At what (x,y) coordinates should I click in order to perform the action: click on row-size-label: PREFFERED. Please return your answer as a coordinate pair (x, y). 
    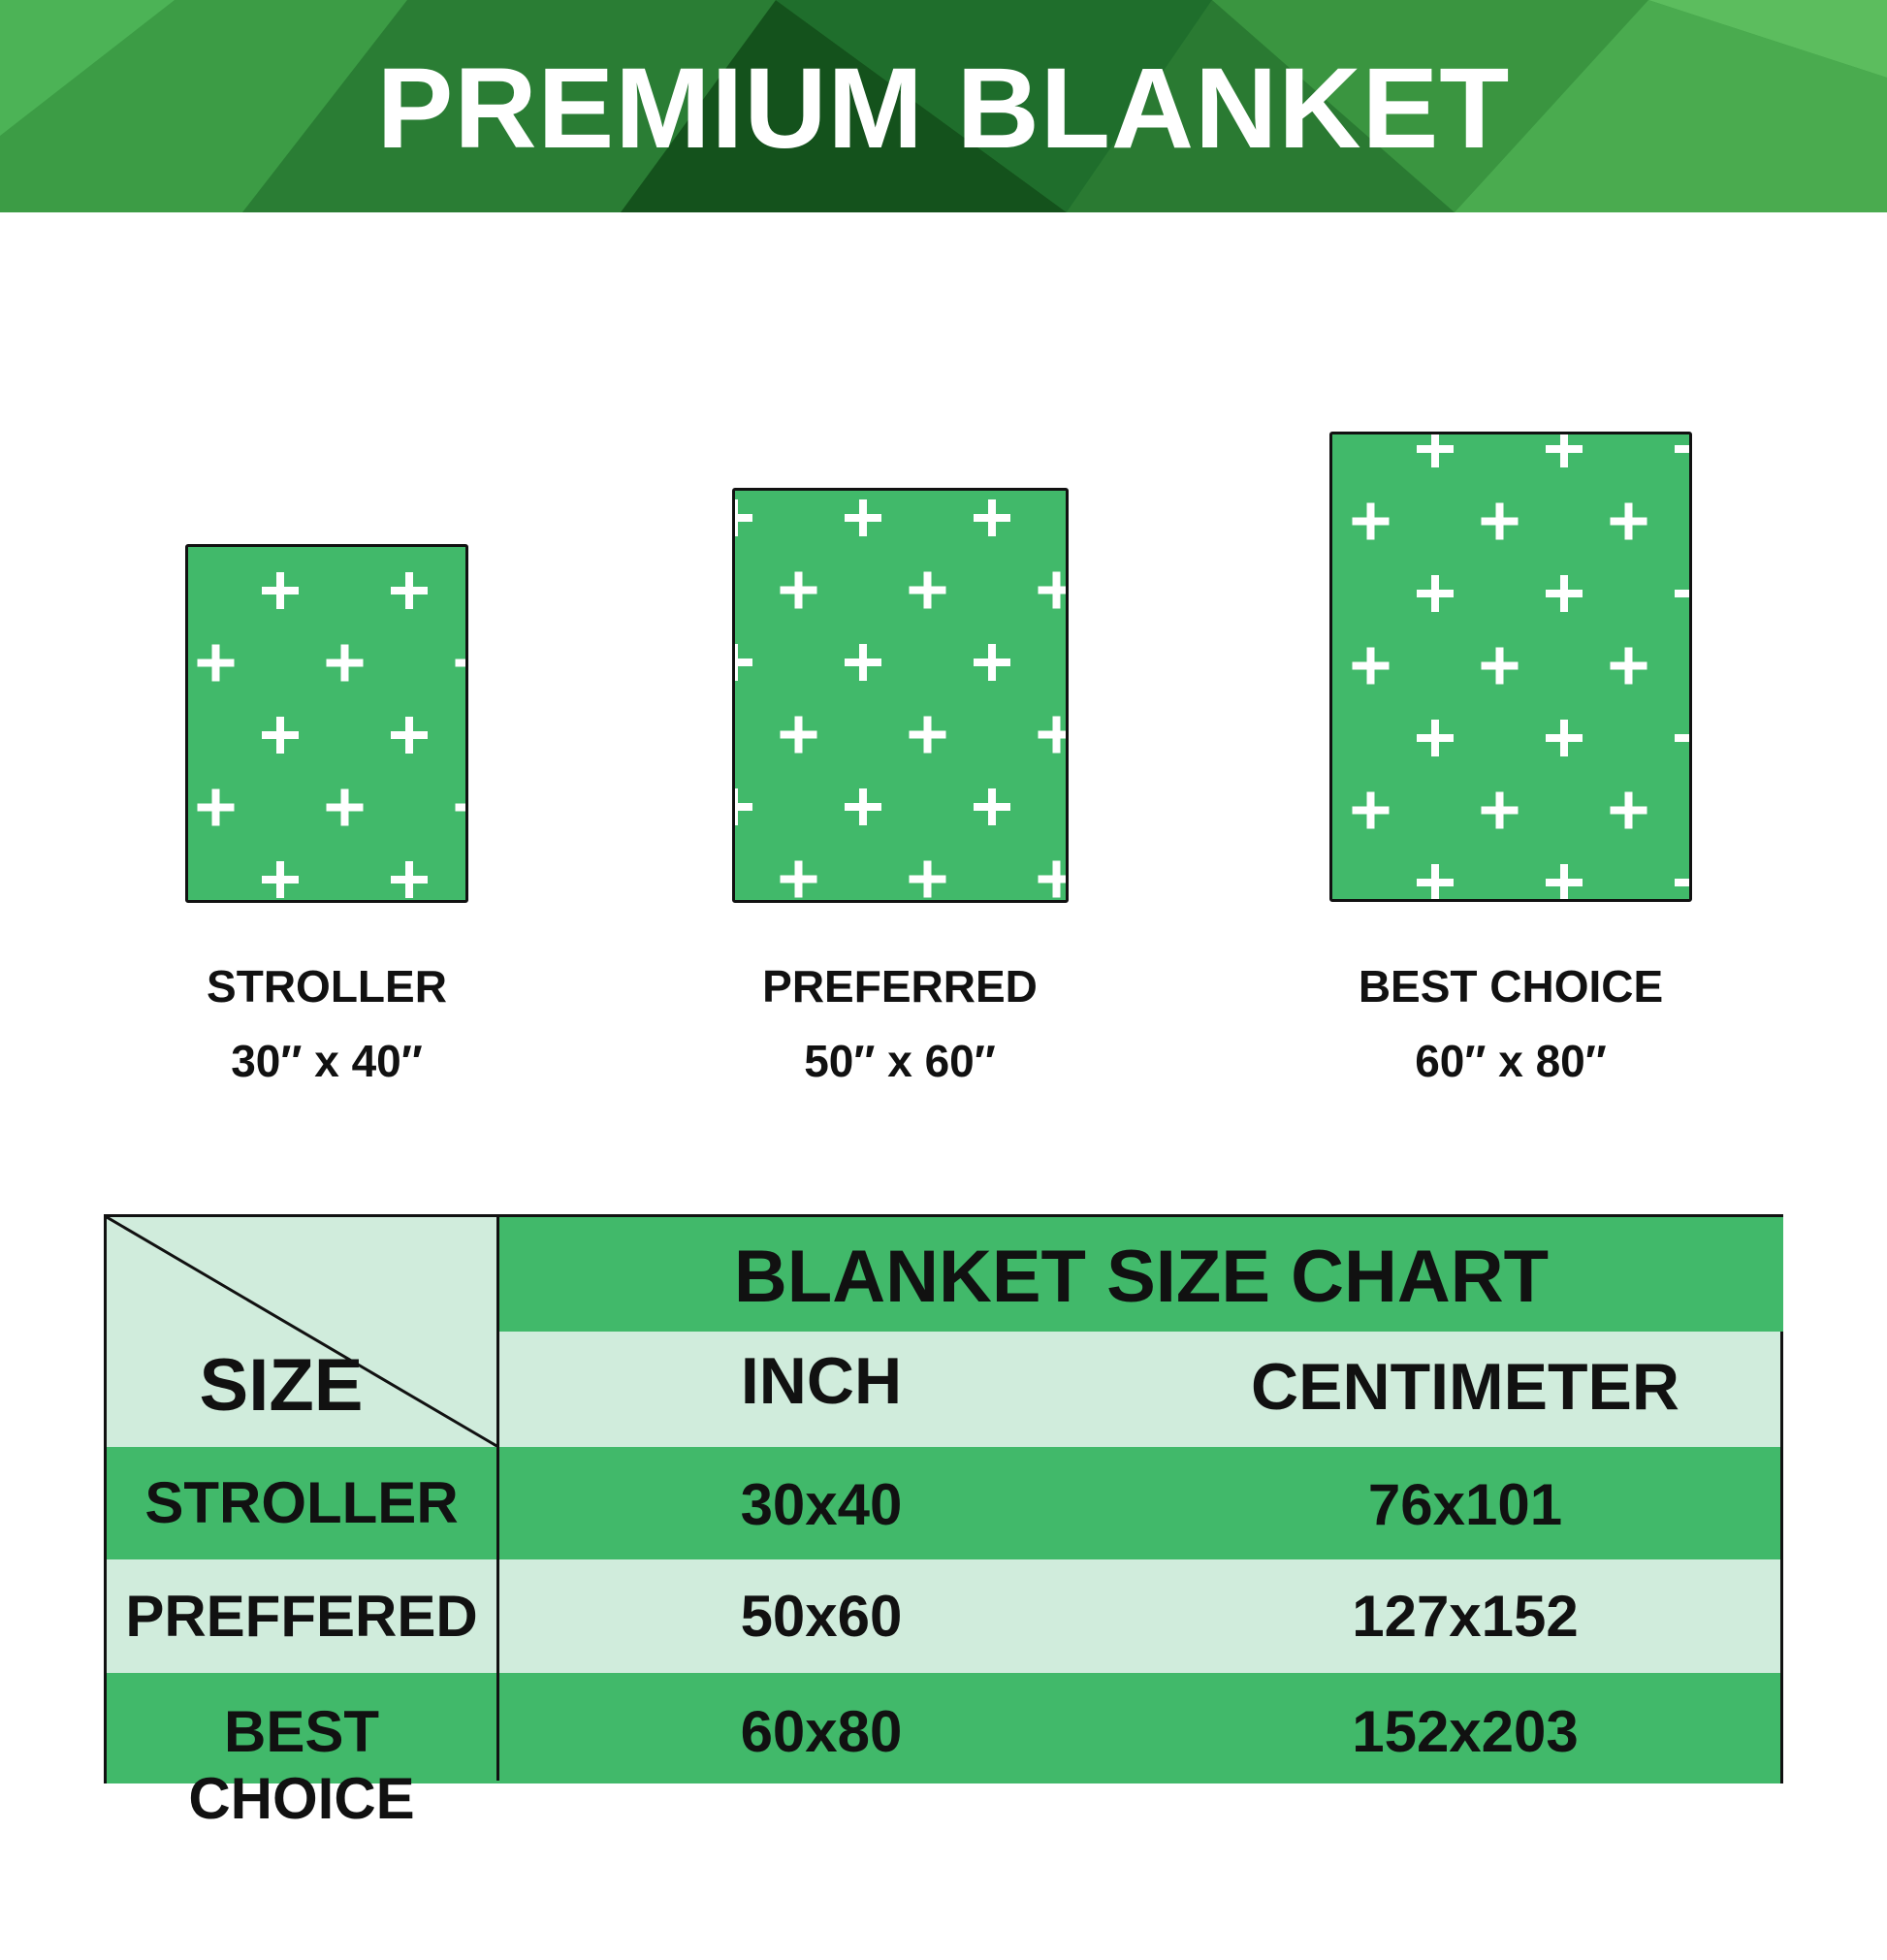
    Looking at the image, I should click on (301, 1616).